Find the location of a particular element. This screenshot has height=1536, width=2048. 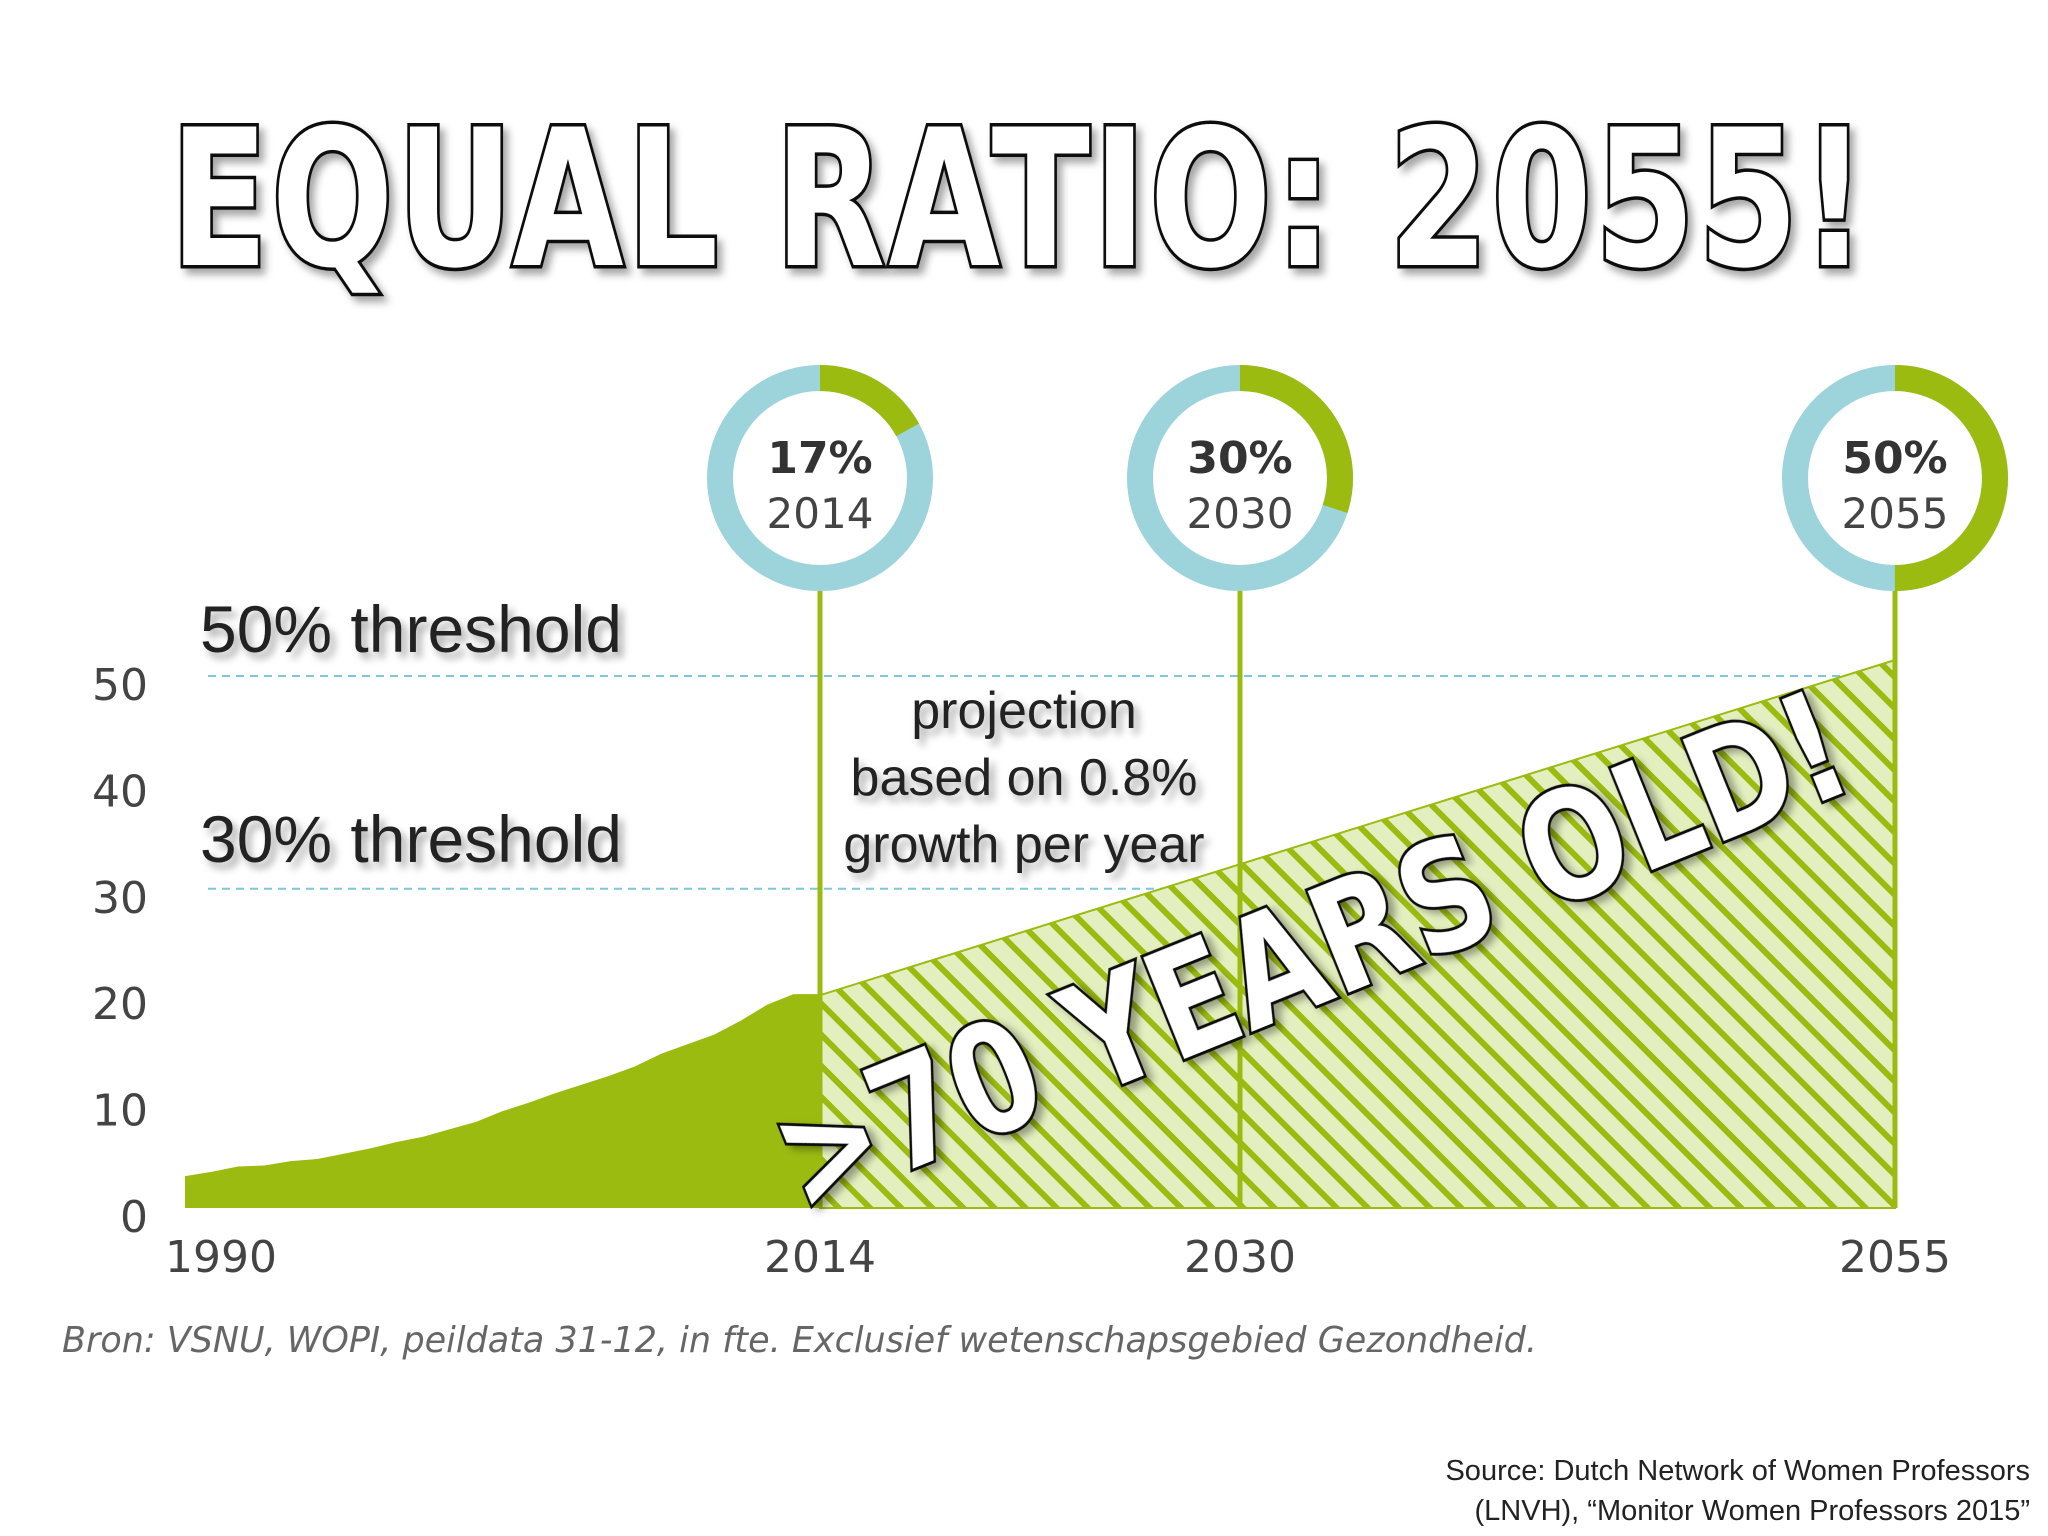

headline-title: EQUAL RATIO: 2055! is located at coordinates (1020, 199).